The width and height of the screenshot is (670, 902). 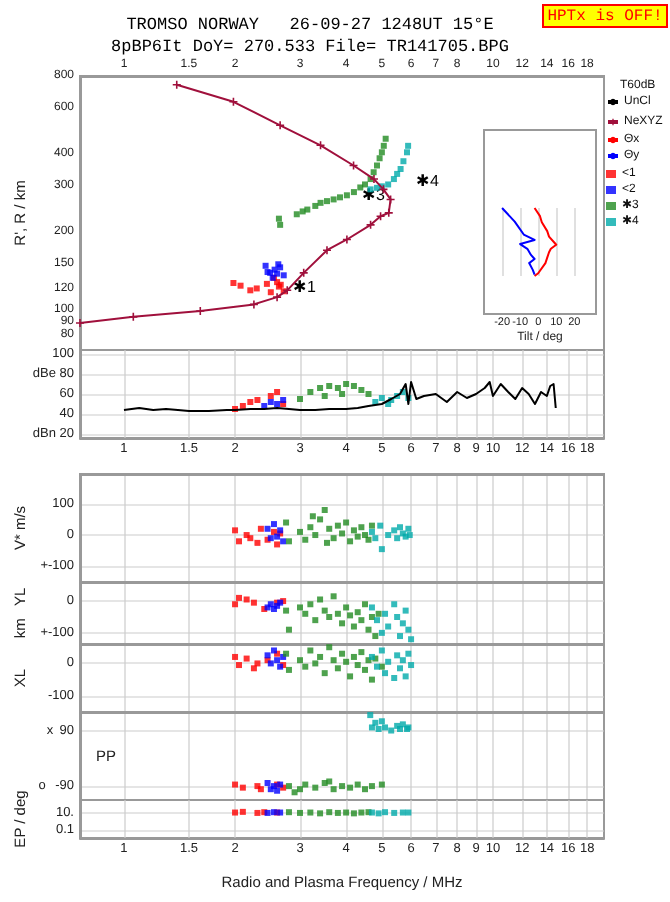 I want to click on annotation: ✱1, so click(x=305, y=287).